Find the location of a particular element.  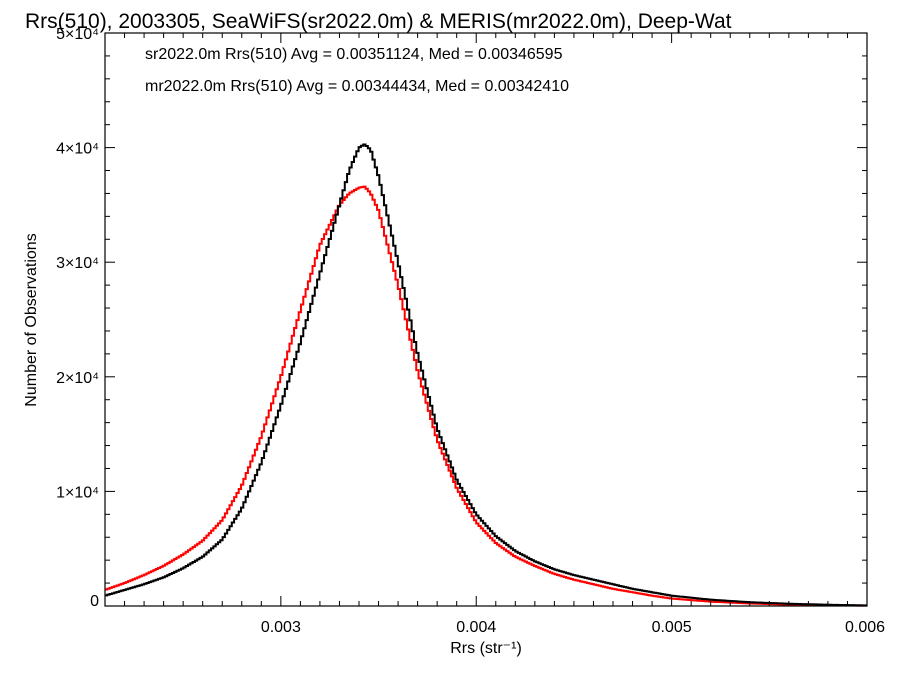

x-tick-label: 0.003 is located at coordinates (281, 627).